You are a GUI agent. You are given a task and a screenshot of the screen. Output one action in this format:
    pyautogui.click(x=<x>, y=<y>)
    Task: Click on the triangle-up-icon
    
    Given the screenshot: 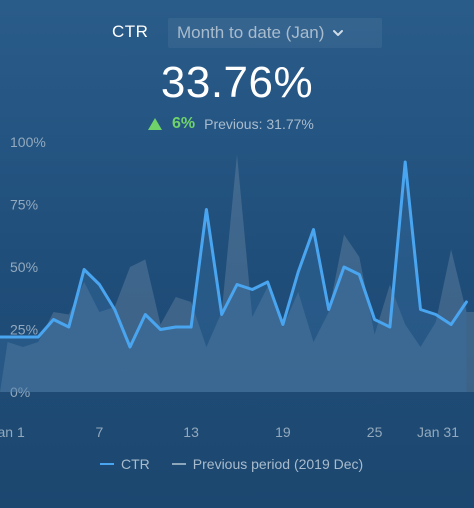 What is the action you would take?
    pyautogui.click(x=155, y=124)
    